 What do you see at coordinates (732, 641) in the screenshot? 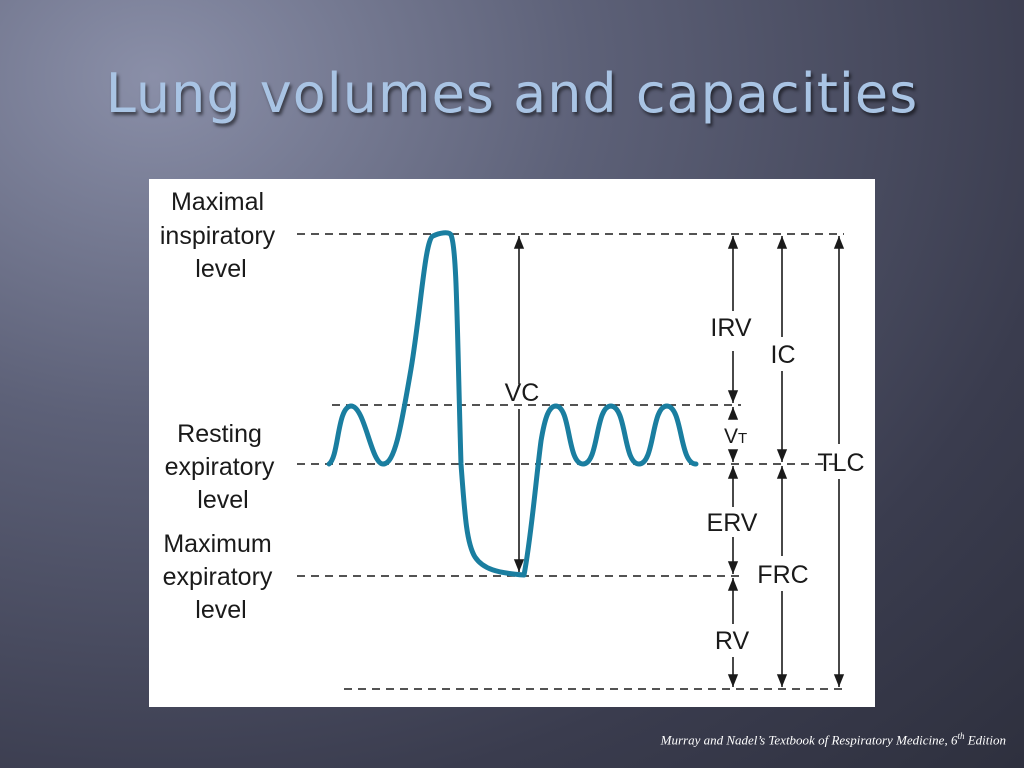
I see `rv-label: RV` at bounding box center [732, 641].